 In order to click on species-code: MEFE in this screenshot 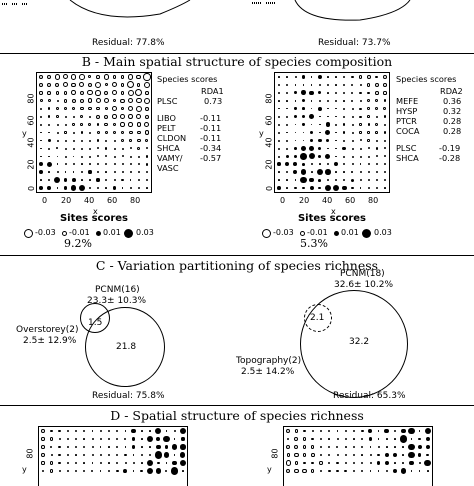, I will do `click(407, 101)`.